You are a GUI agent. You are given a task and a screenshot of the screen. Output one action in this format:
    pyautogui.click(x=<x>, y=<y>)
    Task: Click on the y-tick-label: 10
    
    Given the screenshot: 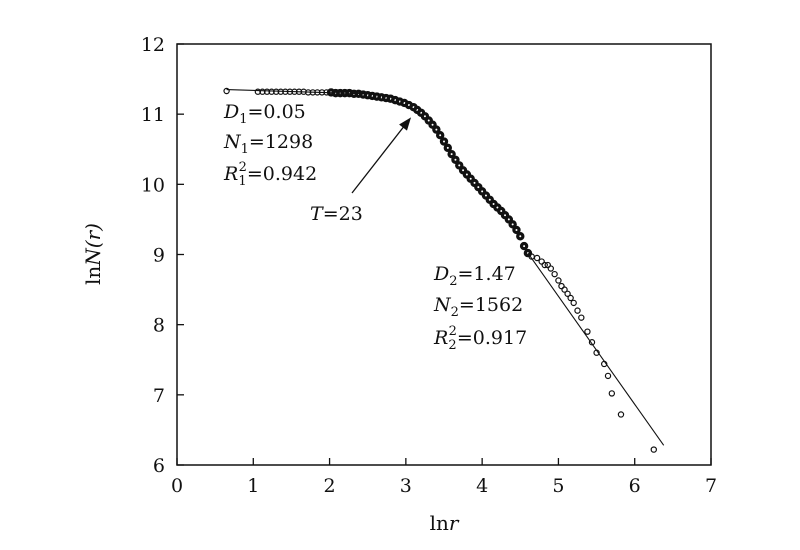 What is the action you would take?
    pyautogui.click(x=153, y=185)
    